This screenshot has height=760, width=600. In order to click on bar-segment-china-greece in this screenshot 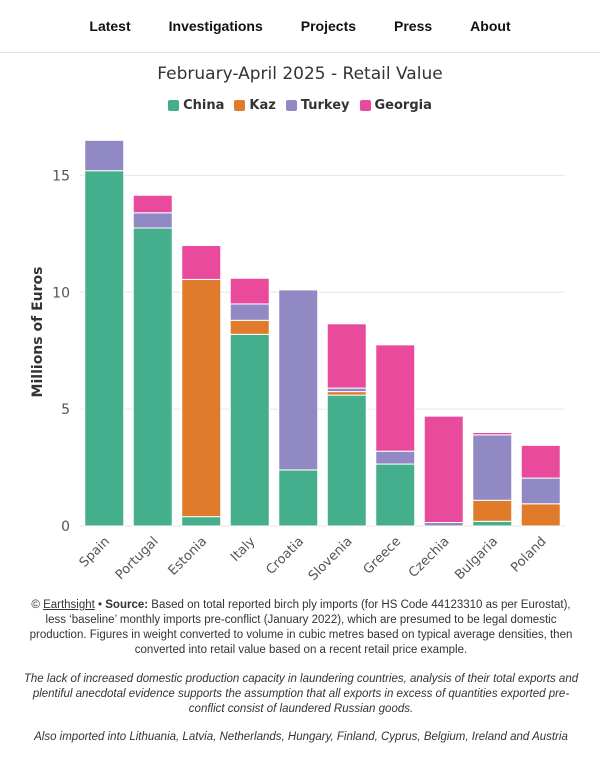, I will do `click(395, 495)`.